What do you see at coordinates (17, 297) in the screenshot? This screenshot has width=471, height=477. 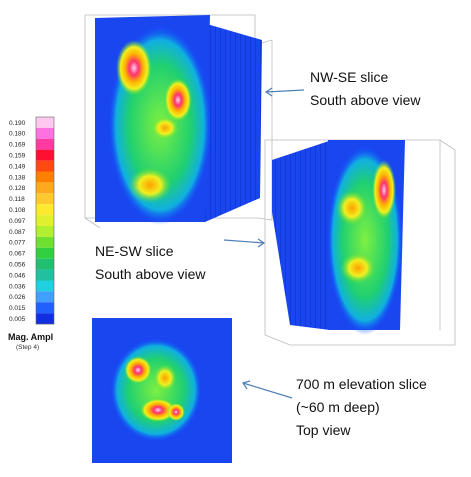 I see `colorbar-label: 0.026` at bounding box center [17, 297].